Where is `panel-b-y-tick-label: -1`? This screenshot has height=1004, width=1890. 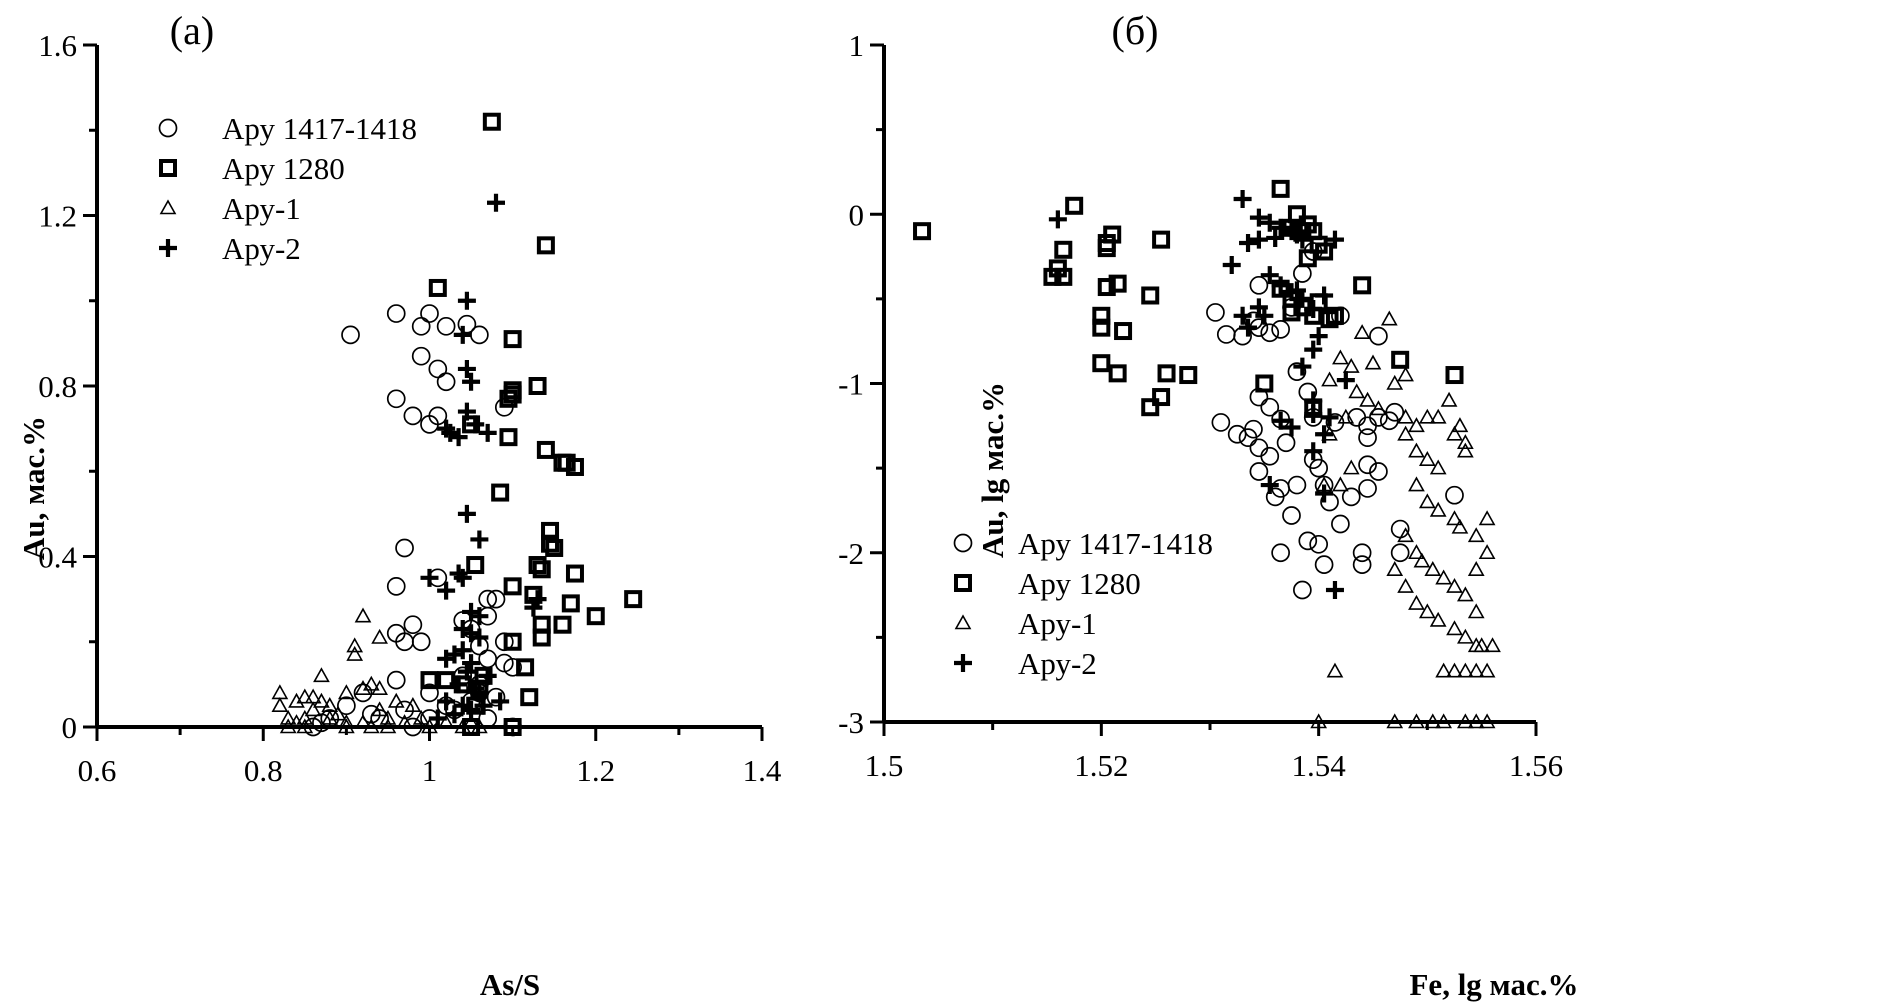 panel-b-y-tick-label: -1 is located at coordinates (851, 384).